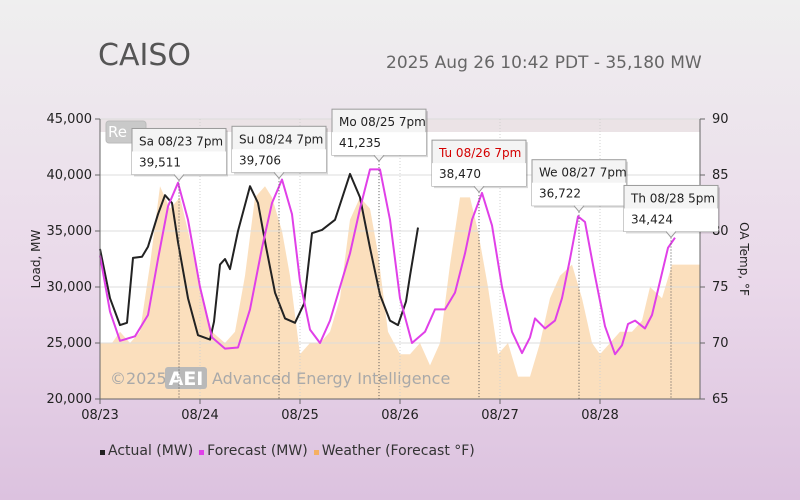 This screenshot has height=500, width=800. I want to click on y-right-tick-label: 65, so click(720, 399).